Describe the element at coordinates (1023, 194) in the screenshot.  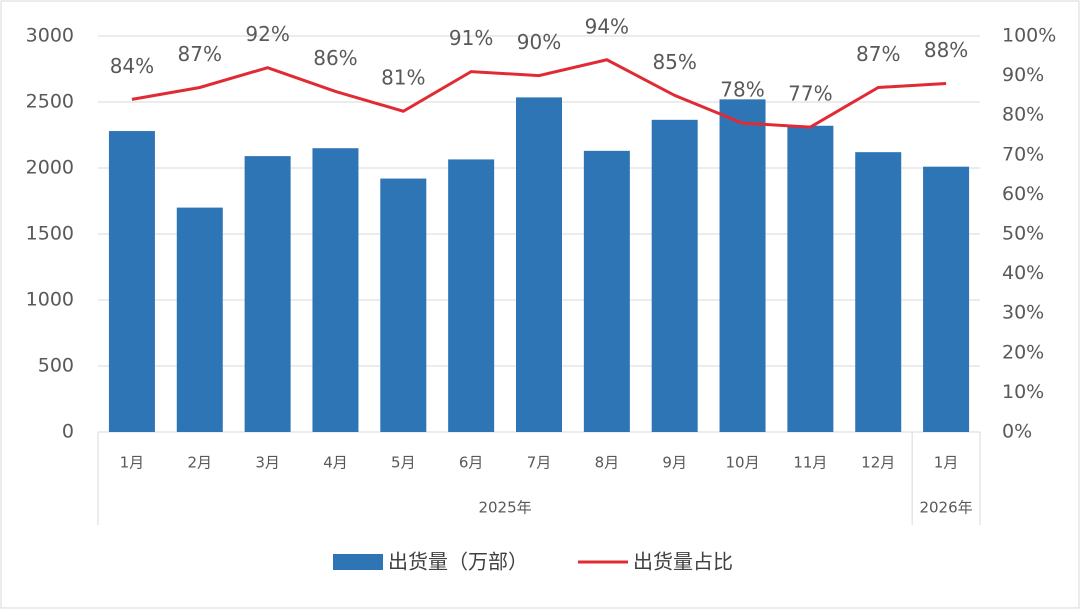
I see `y2-tick-label: 60%` at that location.